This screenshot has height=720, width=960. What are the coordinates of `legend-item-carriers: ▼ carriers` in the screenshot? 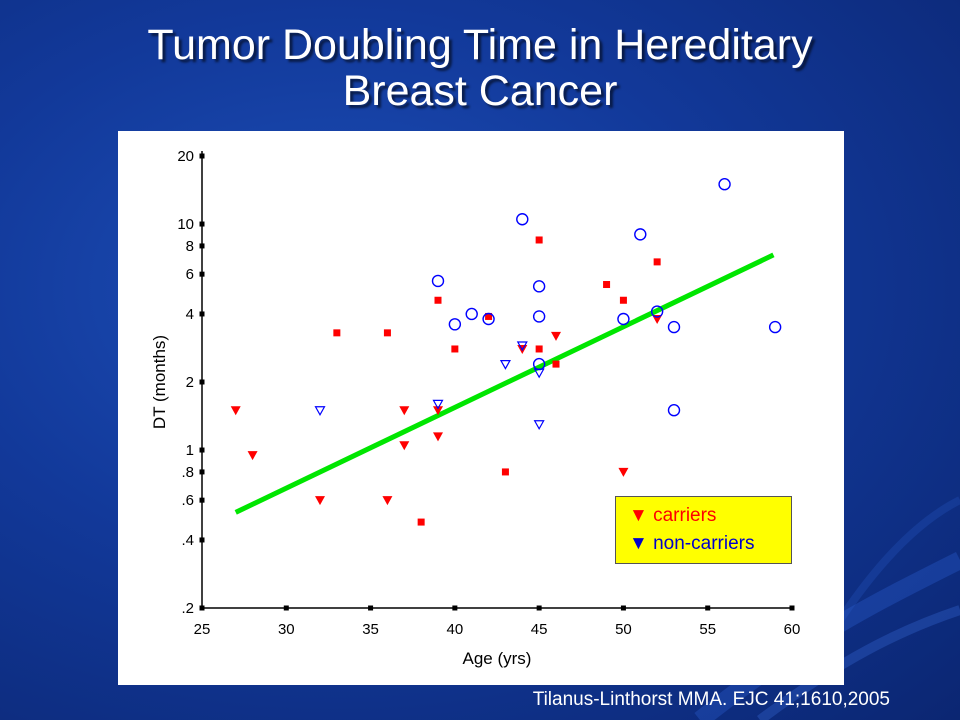 It's located at (710, 516).